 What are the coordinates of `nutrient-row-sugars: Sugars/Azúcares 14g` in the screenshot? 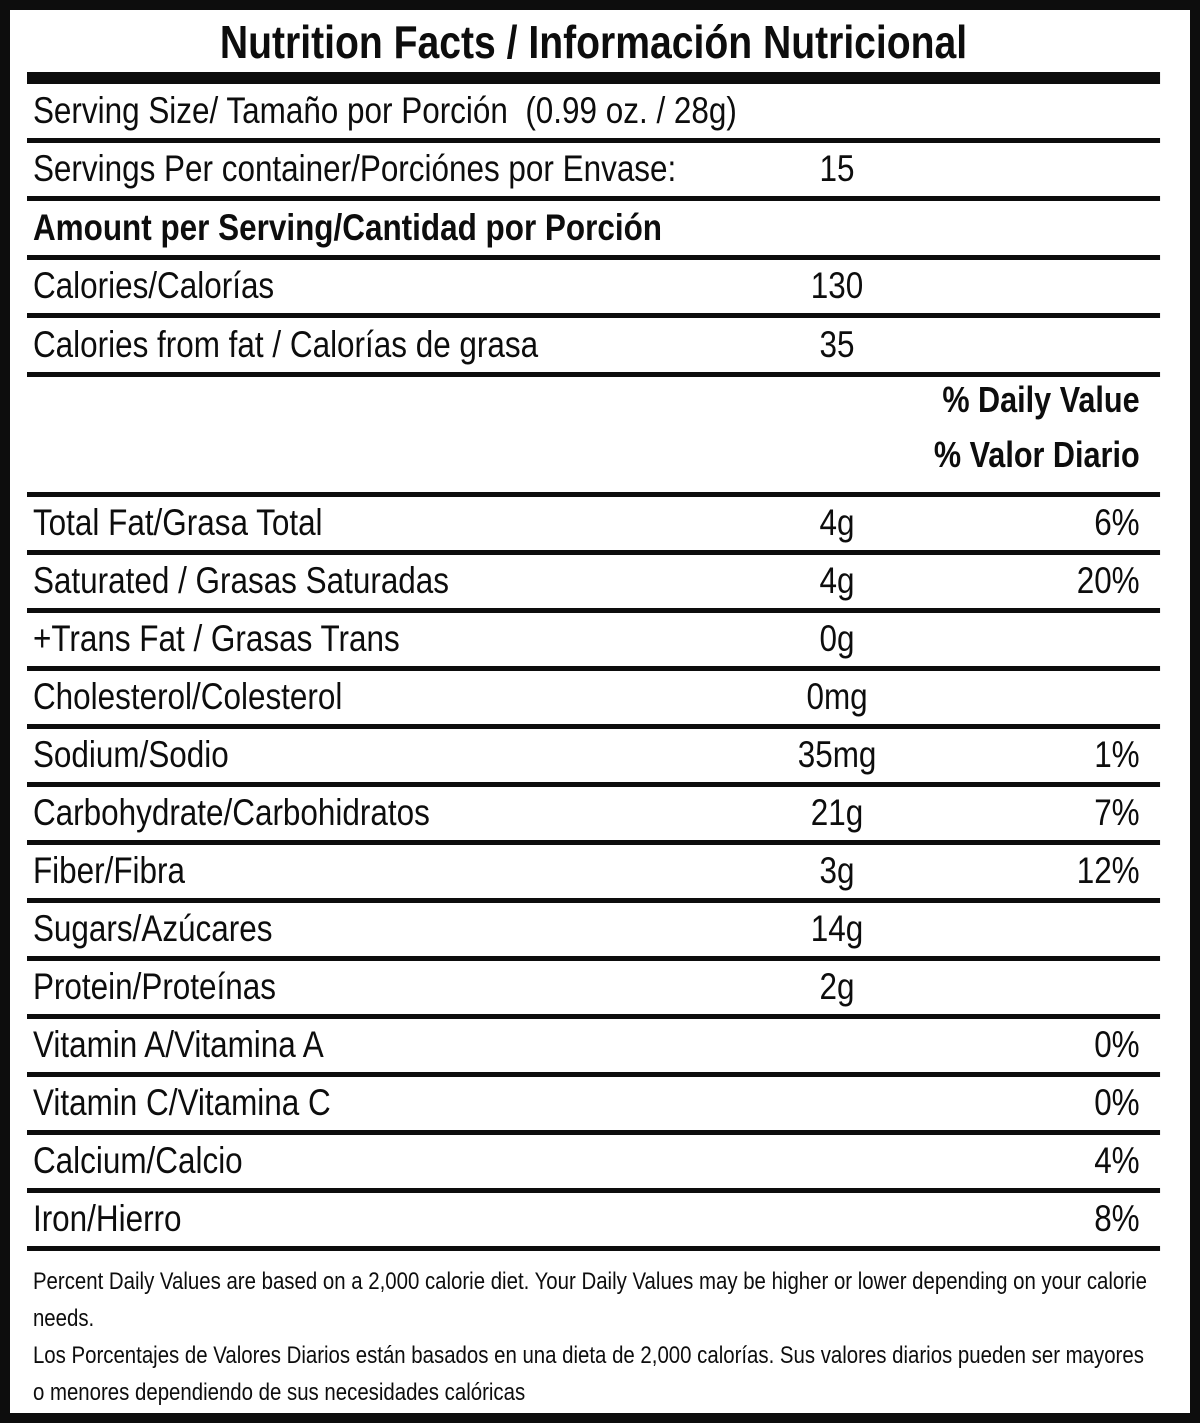 It's located at (594, 932).